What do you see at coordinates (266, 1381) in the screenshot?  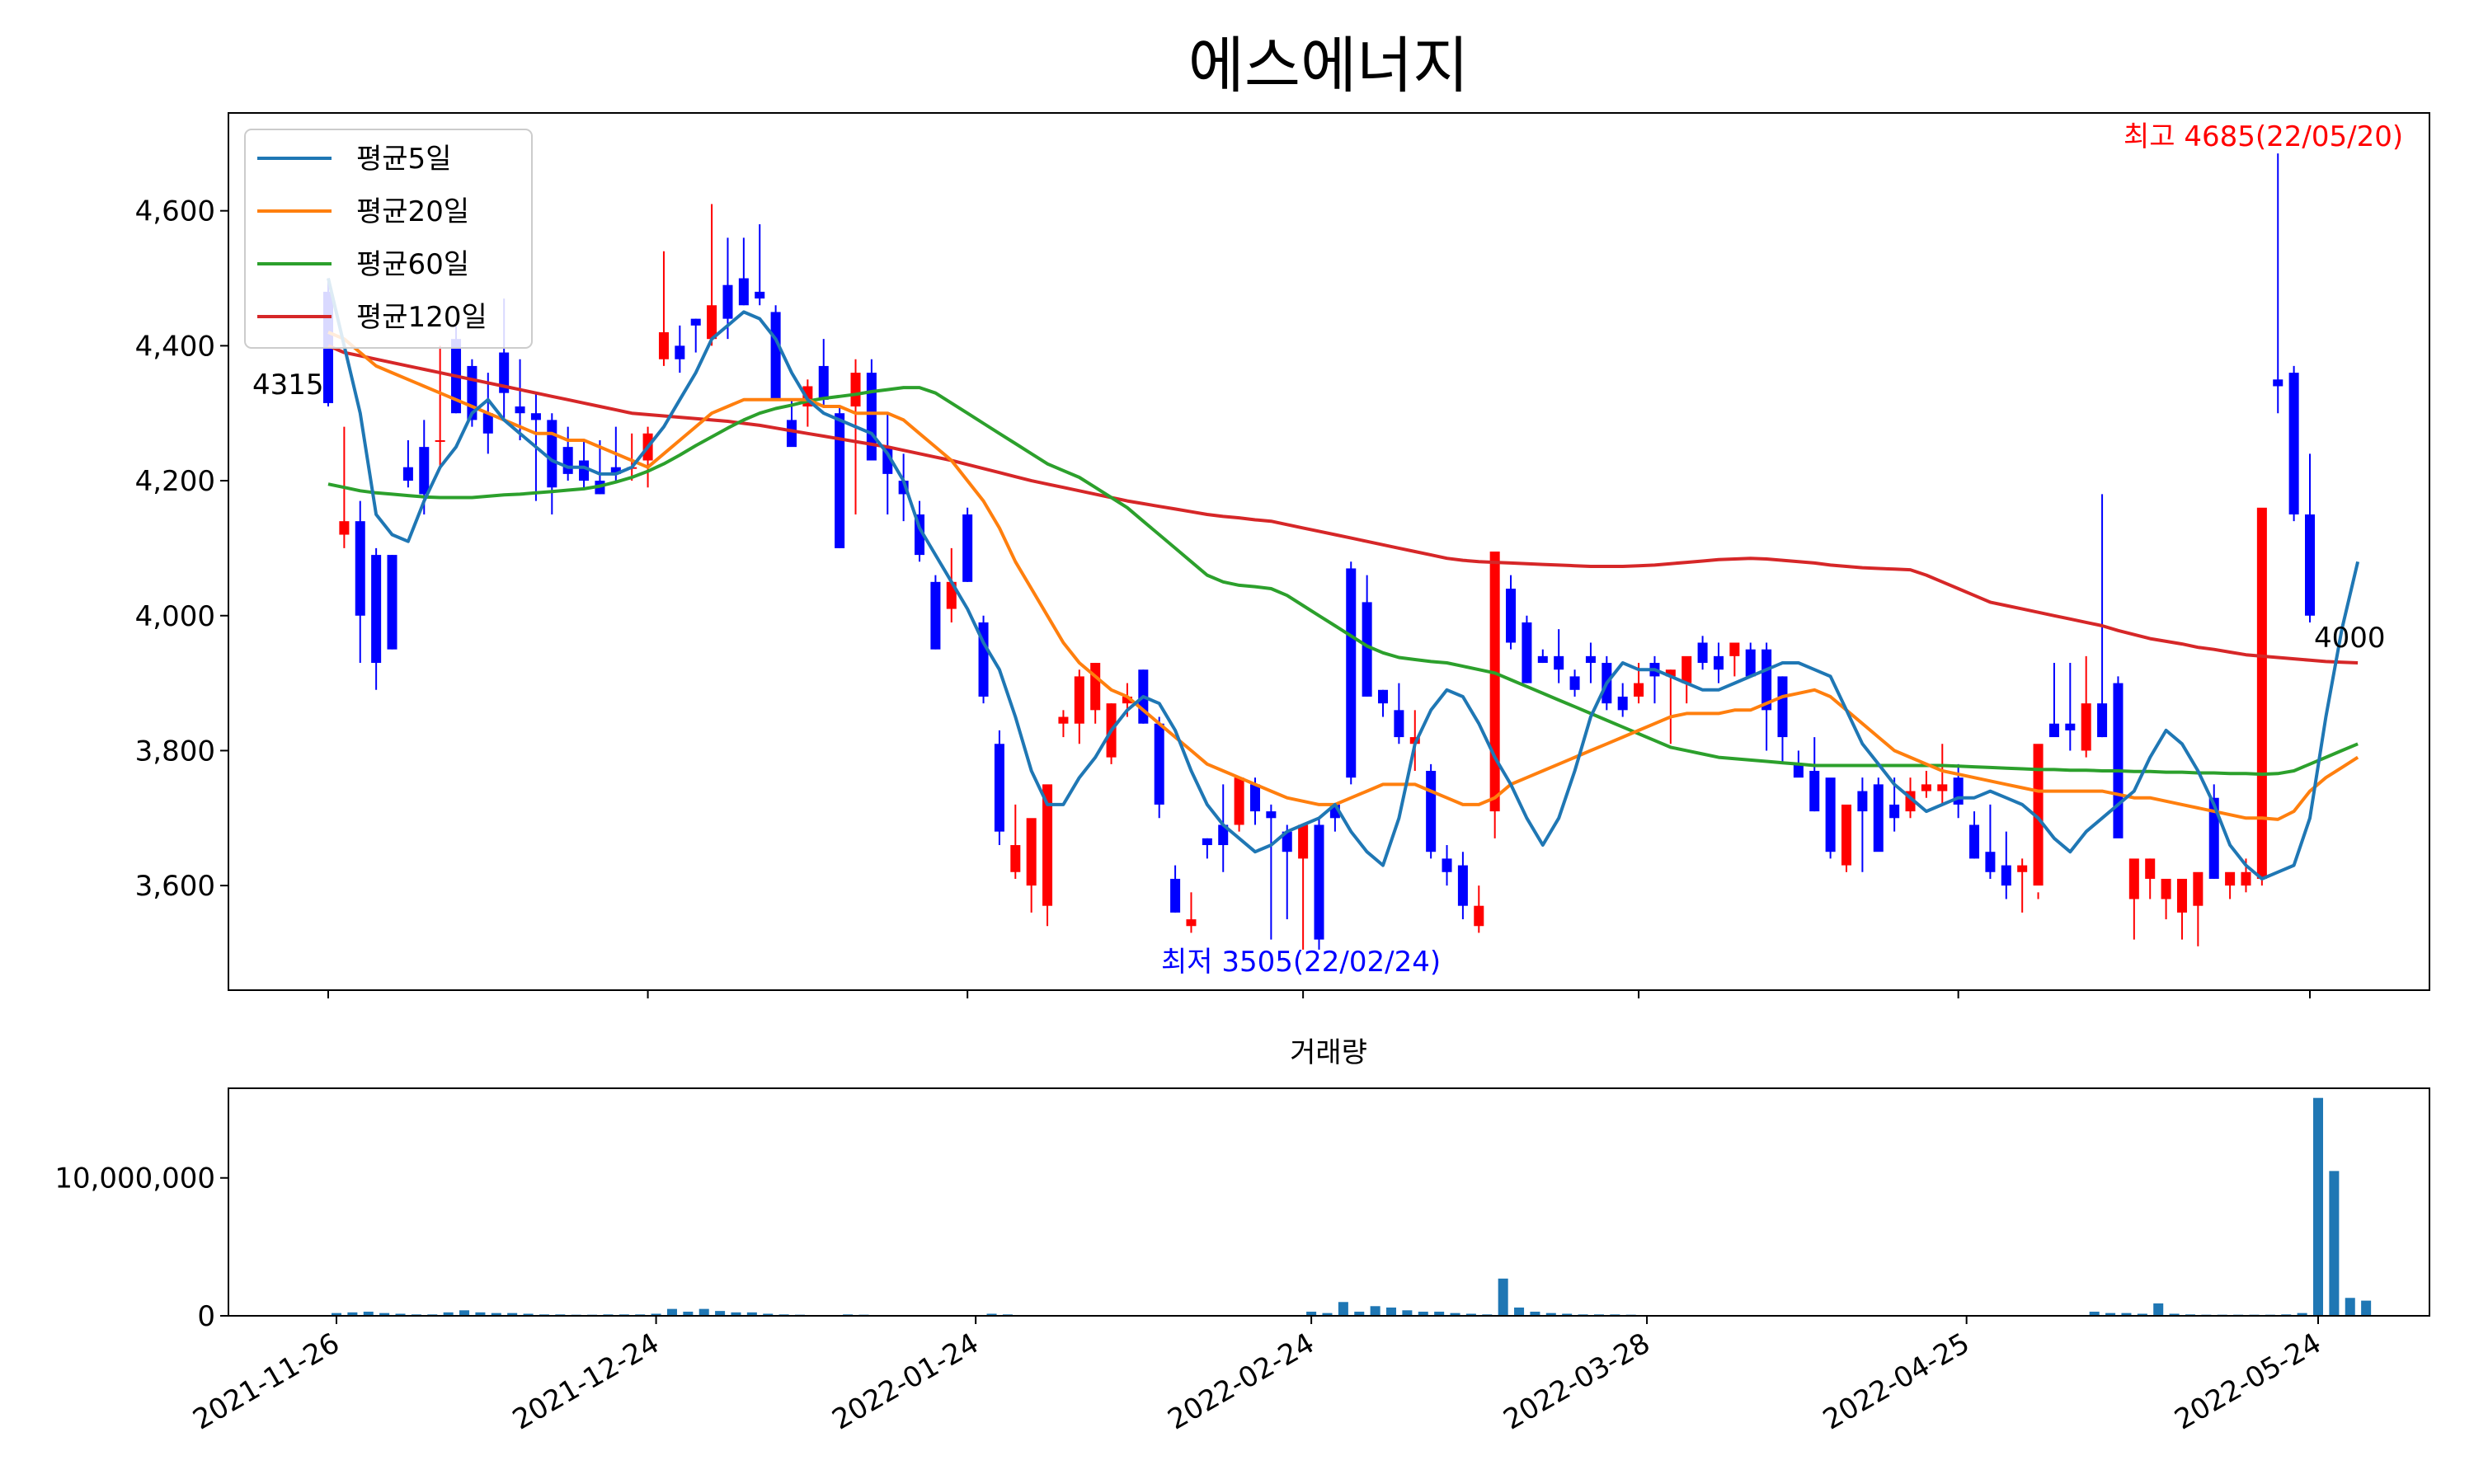 I see `date-tick-label: 2021-11-26` at bounding box center [266, 1381].